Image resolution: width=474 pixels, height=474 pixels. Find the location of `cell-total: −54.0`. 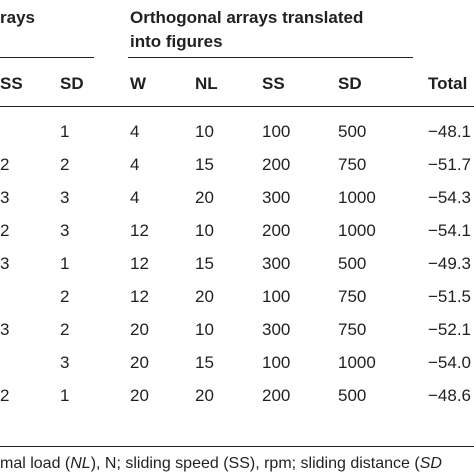

cell-total: −54.0 is located at coordinates (450, 362).